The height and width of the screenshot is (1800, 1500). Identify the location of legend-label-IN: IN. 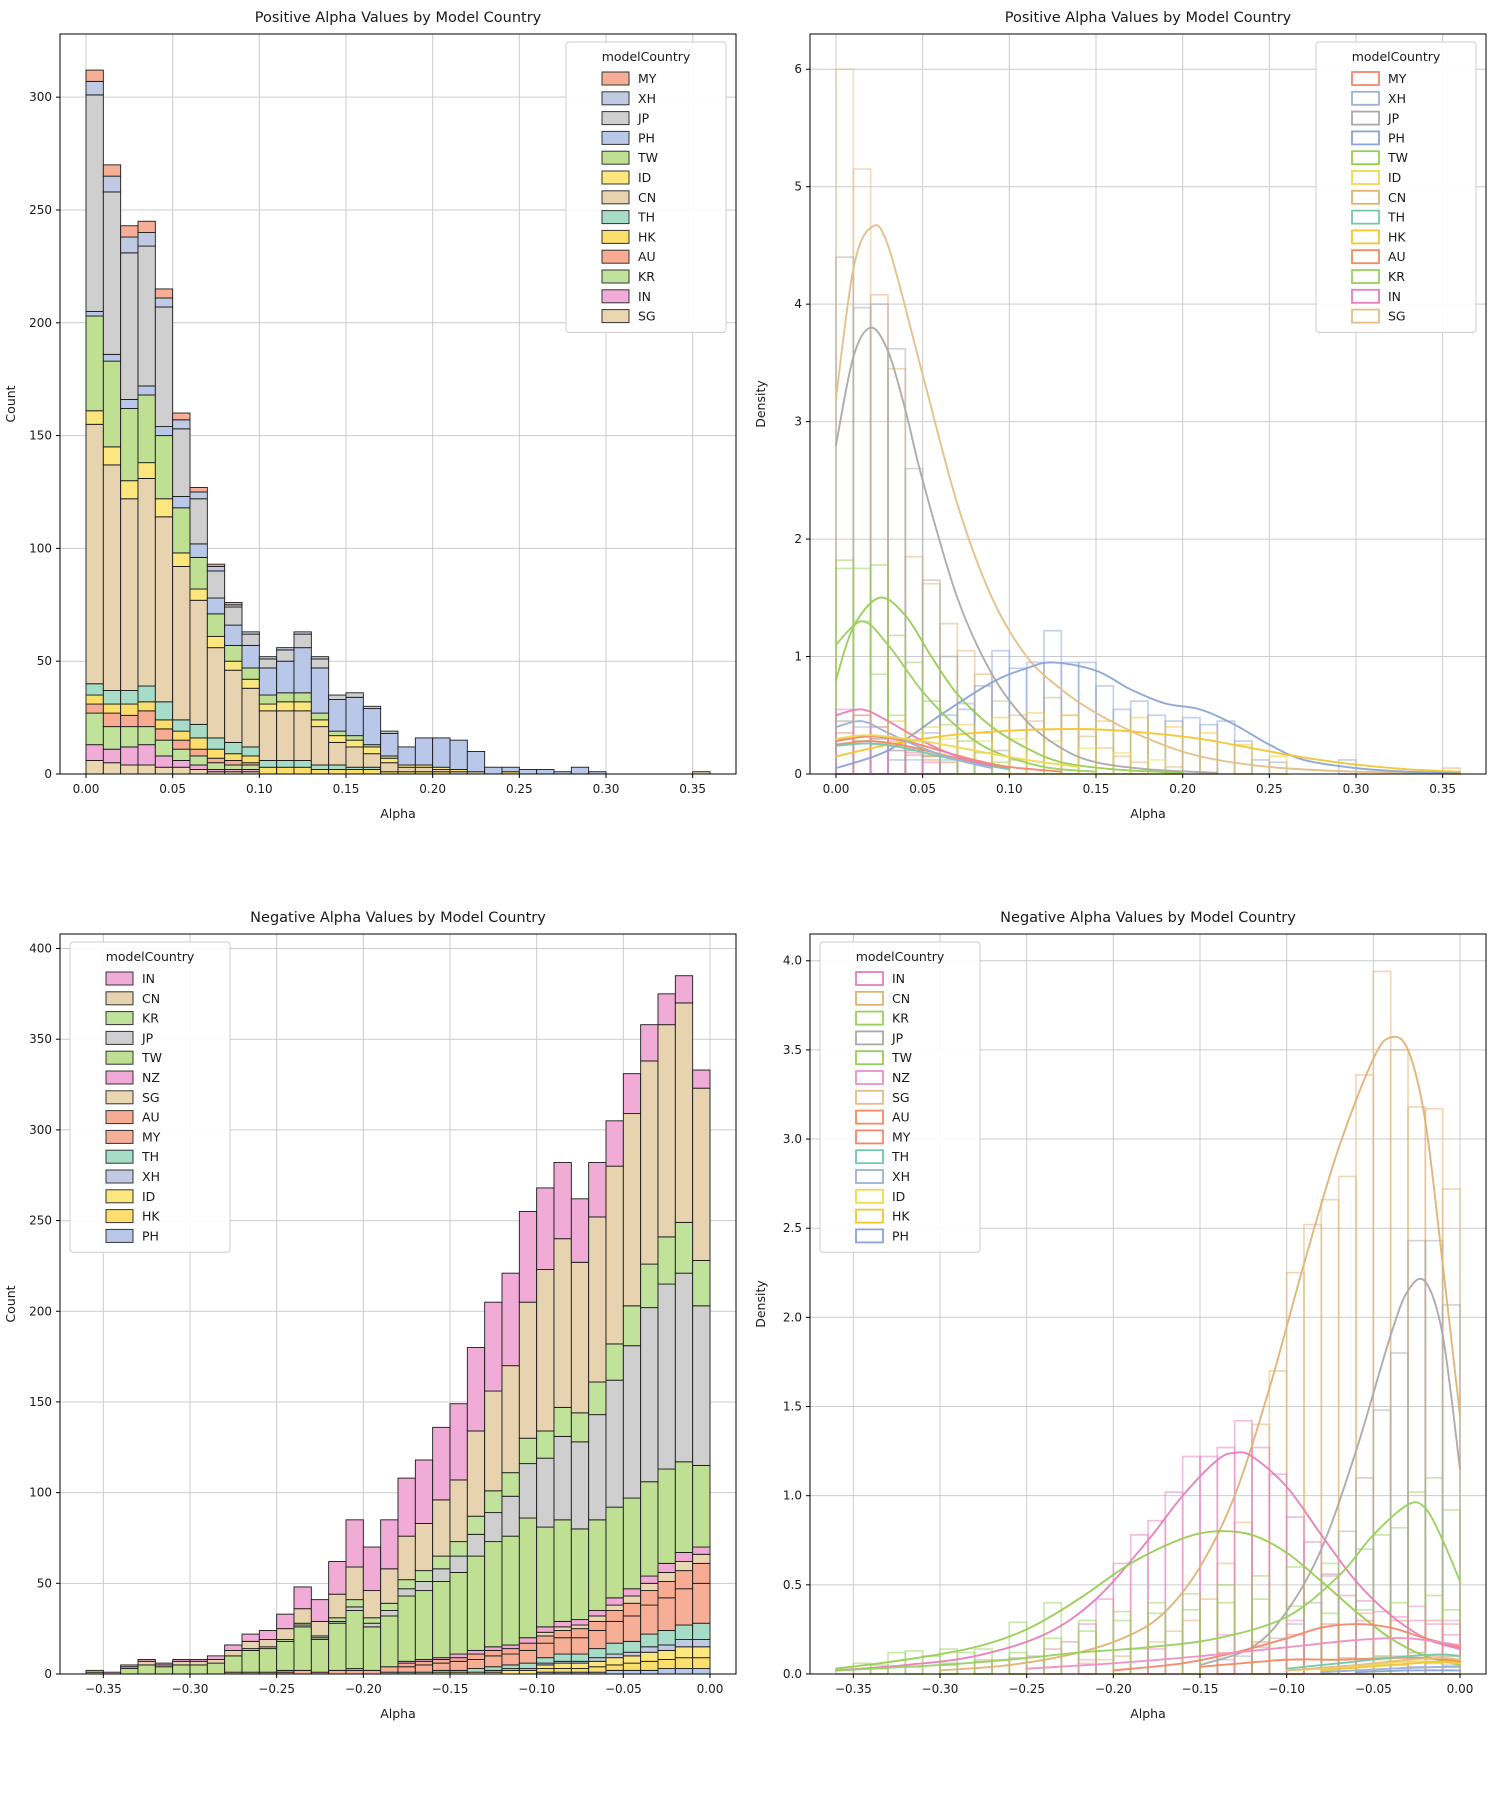
(1394, 296).